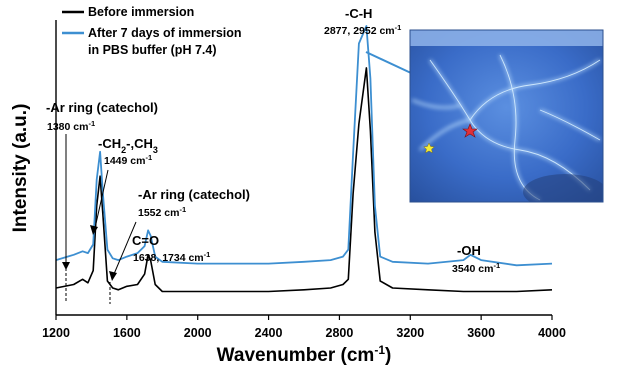 This screenshot has height=366, width=621. I want to click on annotation-ar2-label: -Ar ring (catechol), so click(194, 194).